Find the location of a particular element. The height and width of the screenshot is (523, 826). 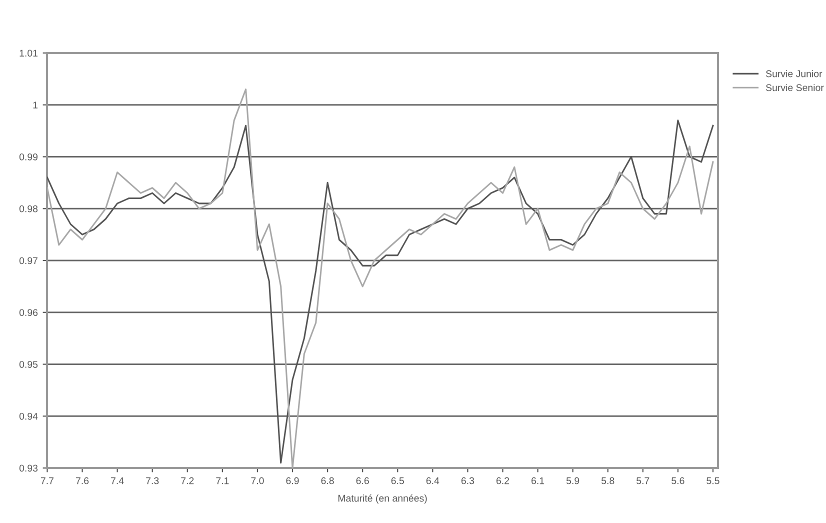

x-tick-label: 7.3 is located at coordinates (152, 480).